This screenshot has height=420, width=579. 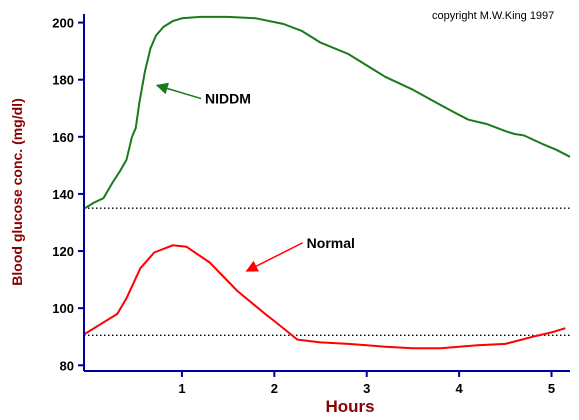 I want to click on copyright-text: copyright M.W.King 1997, so click(x=493, y=16).